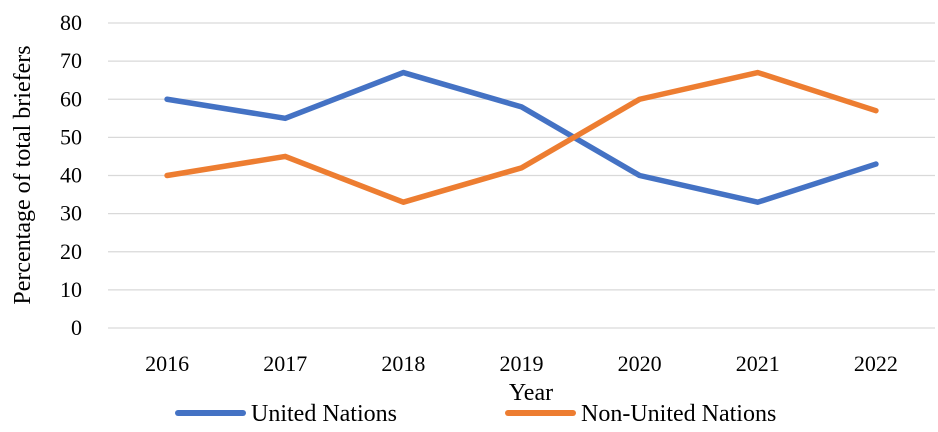  What do you see at coordinates (475, 414) in the screenshot?
I see `legend: United Nations Non-United Nations` at bounding box center [475, 414].